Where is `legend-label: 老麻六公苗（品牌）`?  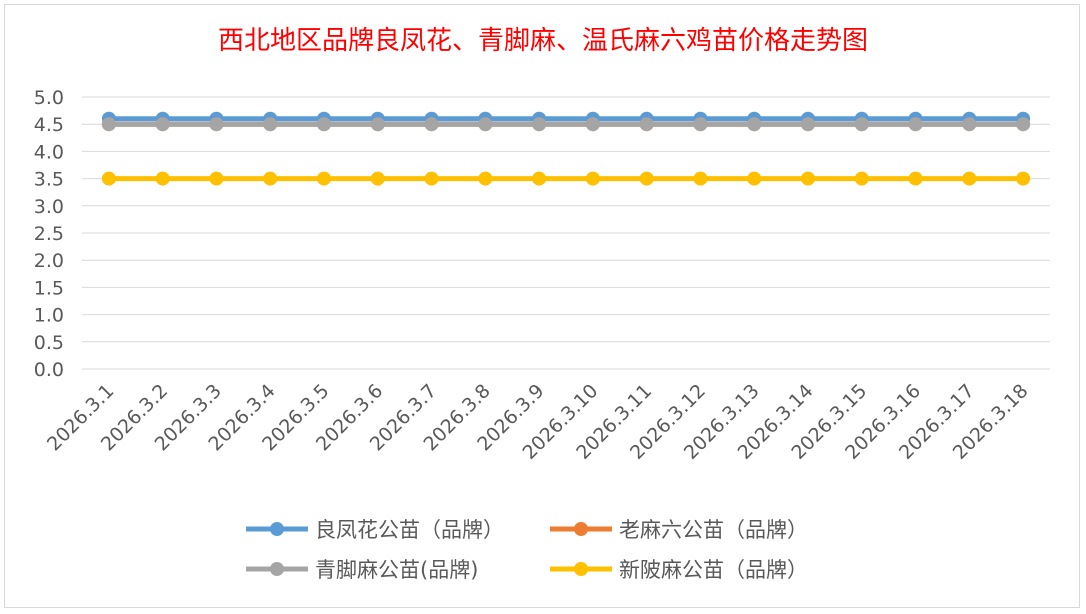
legend-label: 老麻六公苗（品牌） is located at coordinates (713, 530).